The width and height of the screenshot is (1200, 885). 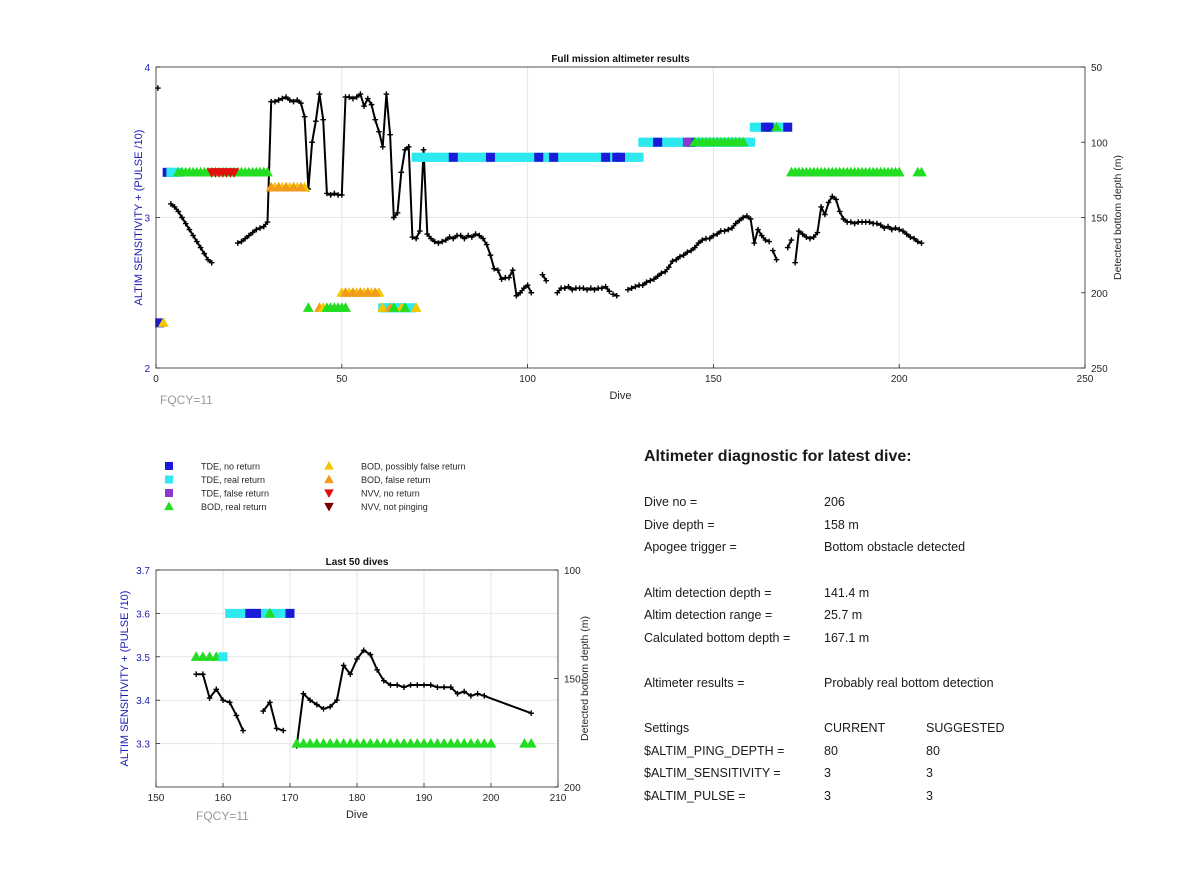 What do you see at coordinates (357, 798) in the screenshot?
I see `x-tick-label: 180` at bounding box center [357, 798].